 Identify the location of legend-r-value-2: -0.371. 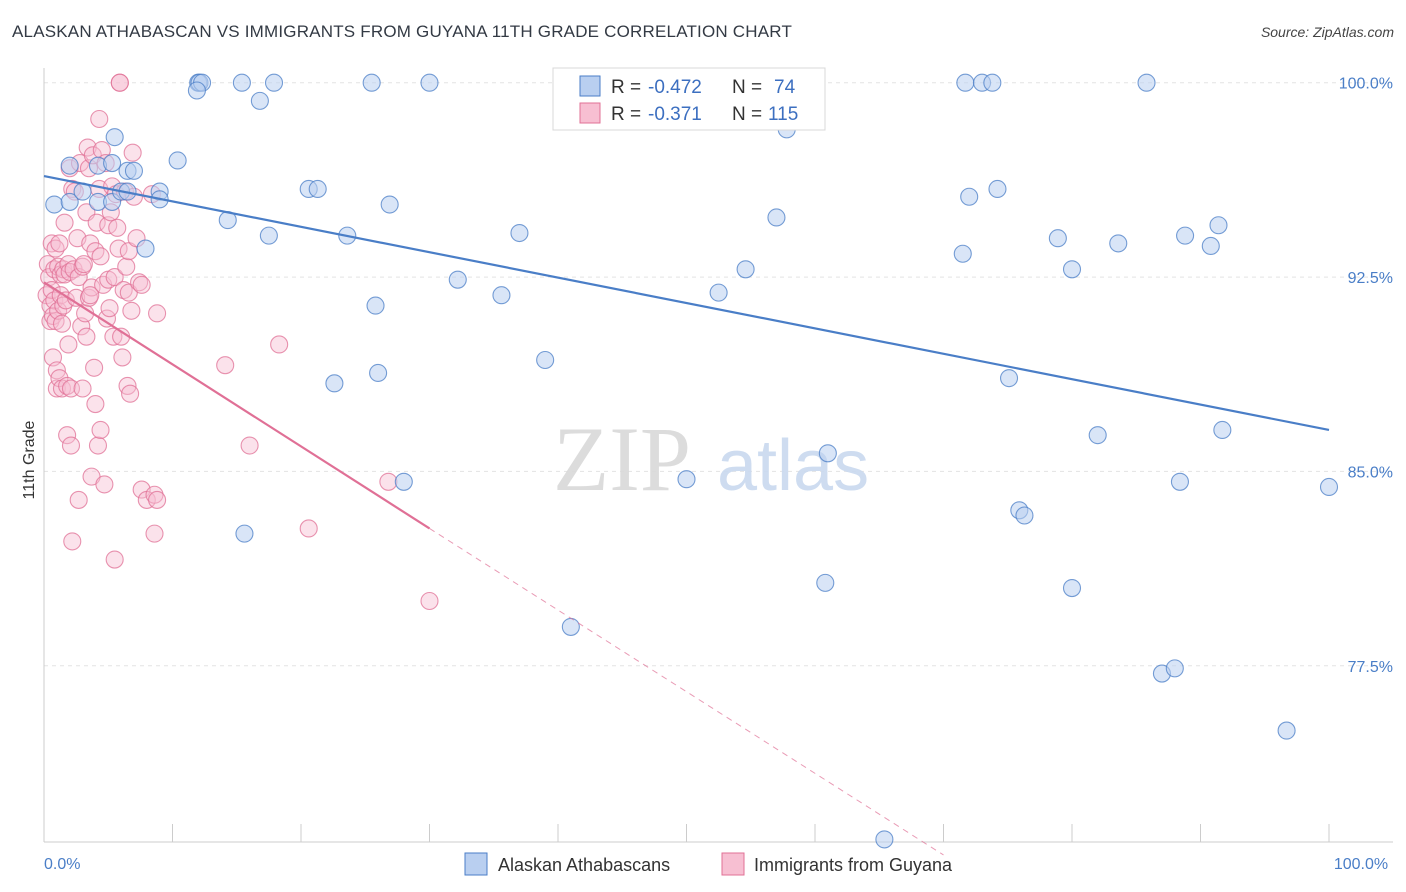
(675, 114).